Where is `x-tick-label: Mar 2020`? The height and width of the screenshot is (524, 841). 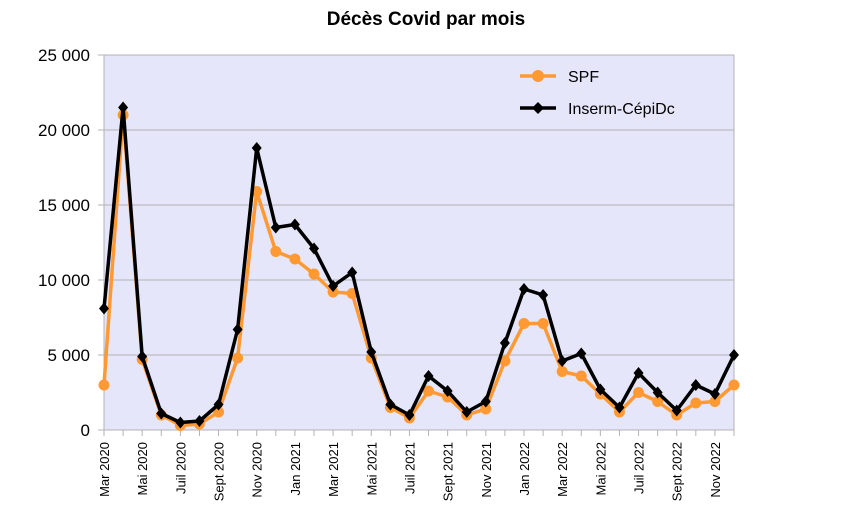
x-tick-label: Mar 2020 is located at coordinates (104, 469).